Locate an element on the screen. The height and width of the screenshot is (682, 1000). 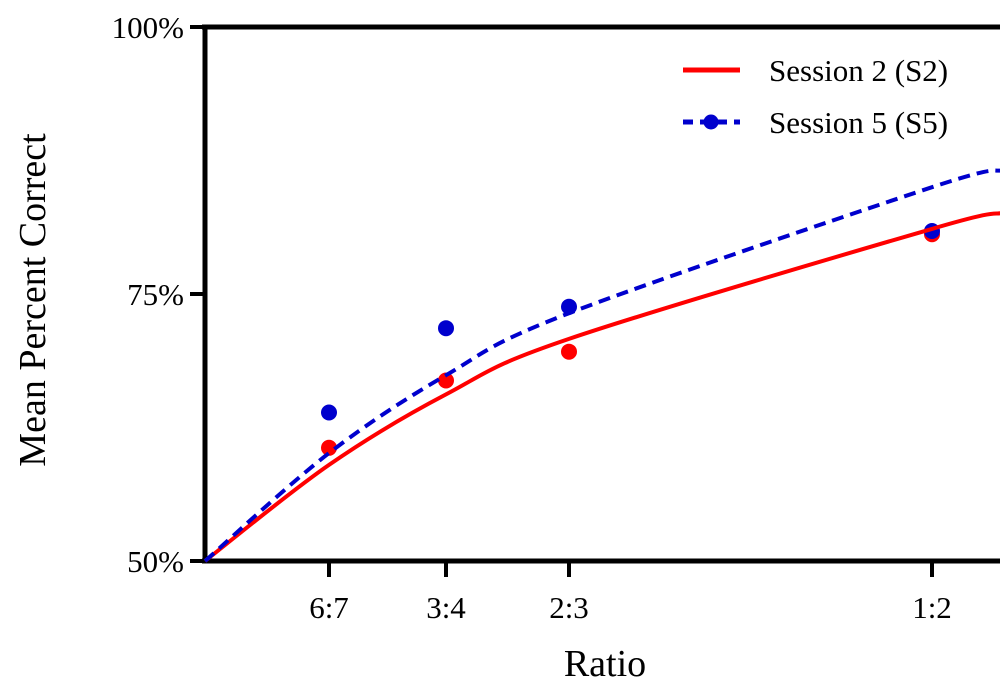
x-axis-title: Ratio is located at coordinates (605, 662).